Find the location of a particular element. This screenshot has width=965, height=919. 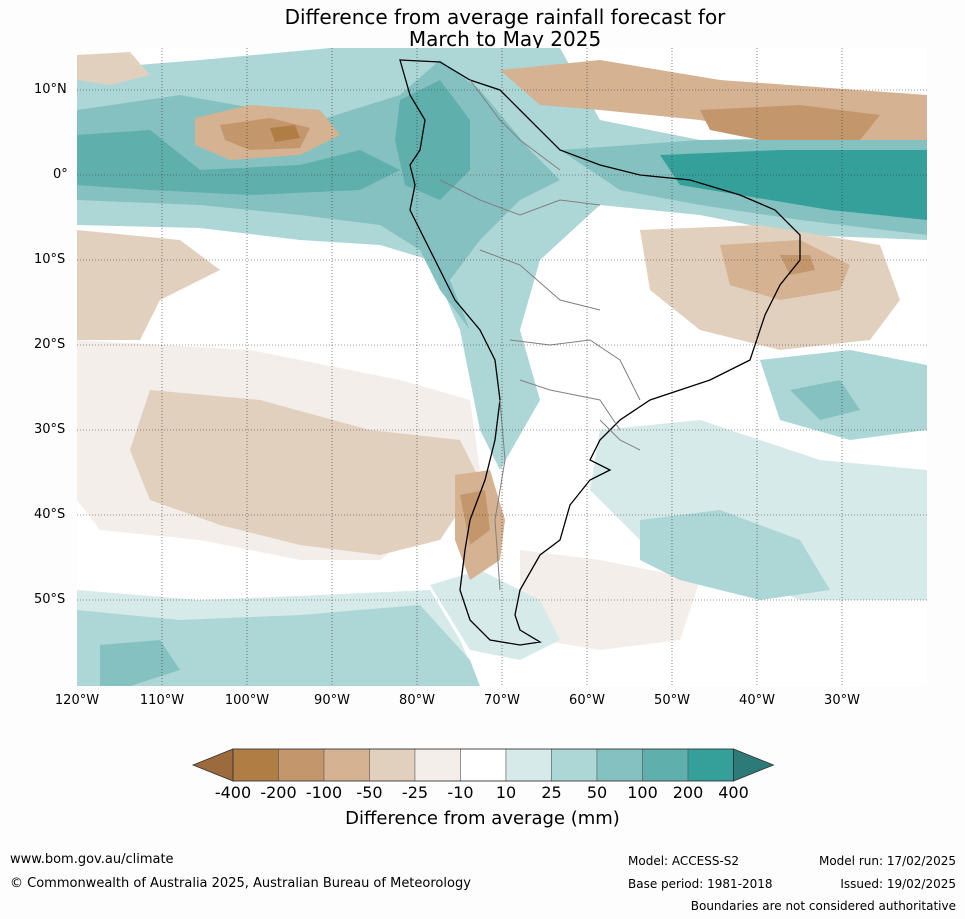

brown-brazil-core is located at coordinates (785, 270).